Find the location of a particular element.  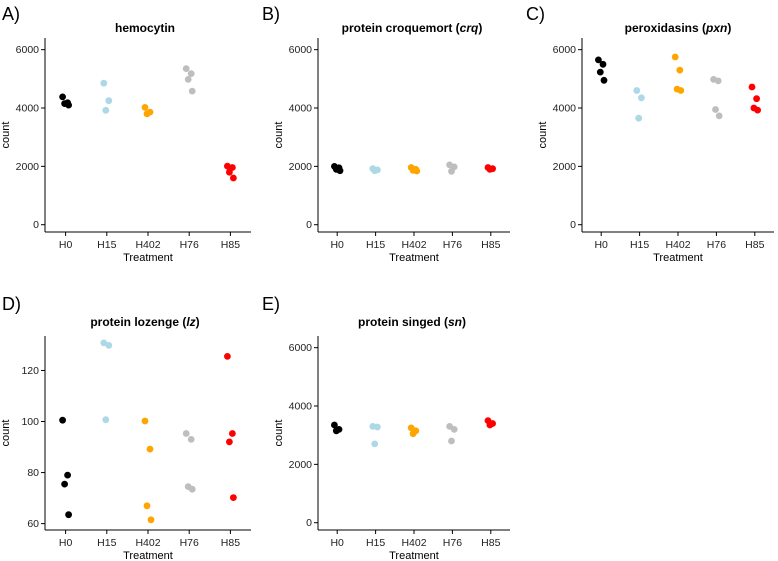

panel-label: E) is located at coordinates (271, 304).